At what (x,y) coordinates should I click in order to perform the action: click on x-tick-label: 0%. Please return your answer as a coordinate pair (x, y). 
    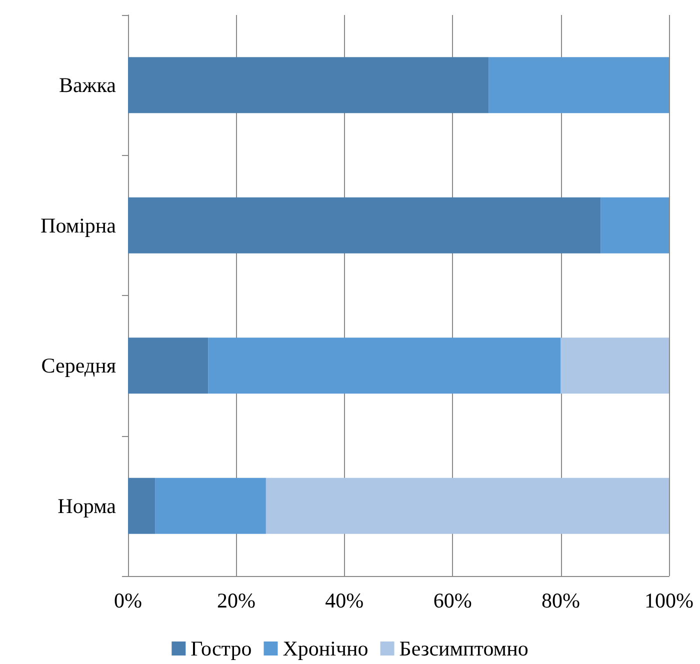
    Looking at the image, I should click on (128, 600).